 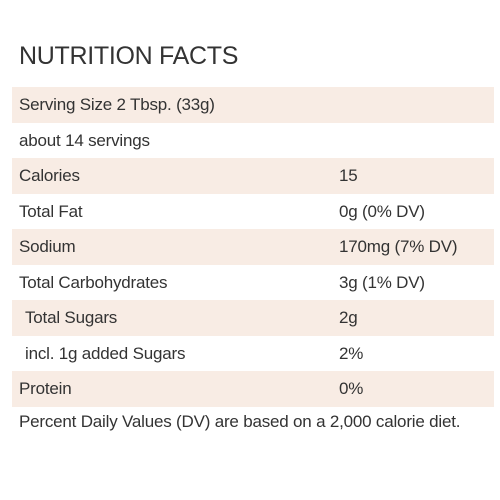 What do you see at coordinates (105, 353) in the screenshot?
I see `nutrient-label: incl. 1g added Sugars` at bounding box center [105, 353].